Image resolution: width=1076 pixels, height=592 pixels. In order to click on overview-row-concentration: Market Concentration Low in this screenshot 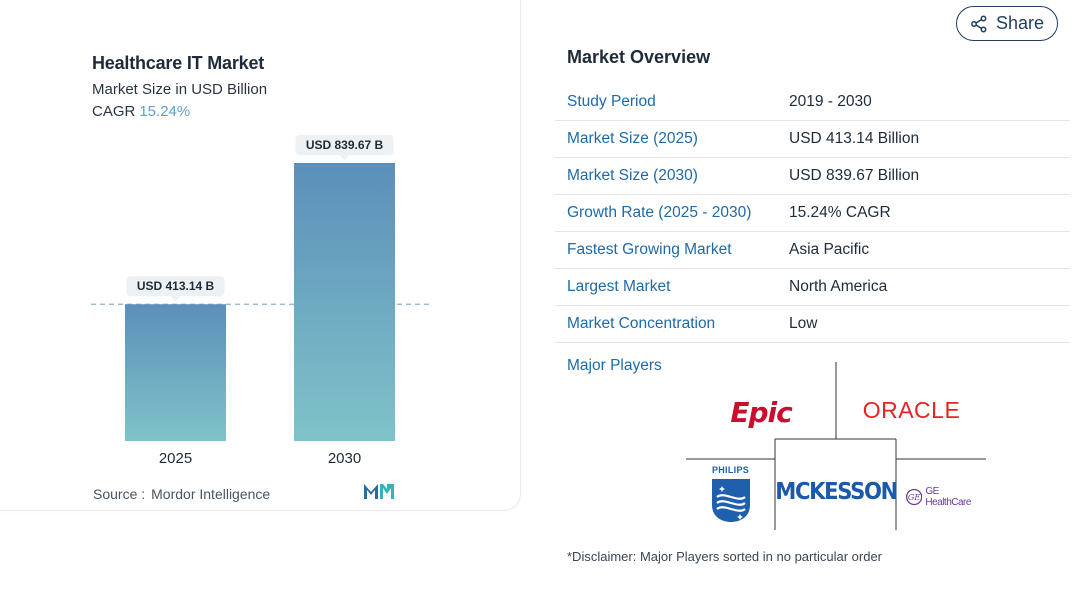, I will do `click(812, 324)`.